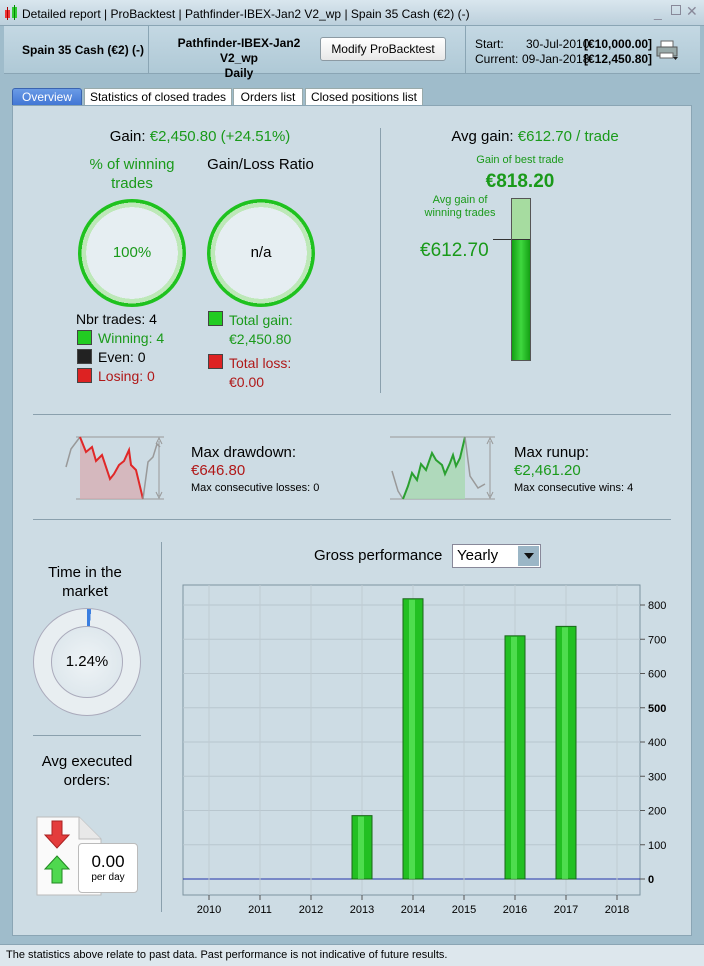  What do you see at coordinates (261, 320) in the screenshot?
I see `total-gain-label: Total gain:` at bounding box center [261, 320].